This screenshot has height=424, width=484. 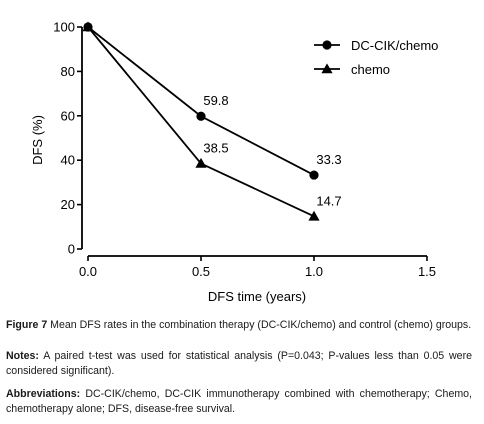 I want to click on y-tick-label-1: 20, so click(x=68, y=204).